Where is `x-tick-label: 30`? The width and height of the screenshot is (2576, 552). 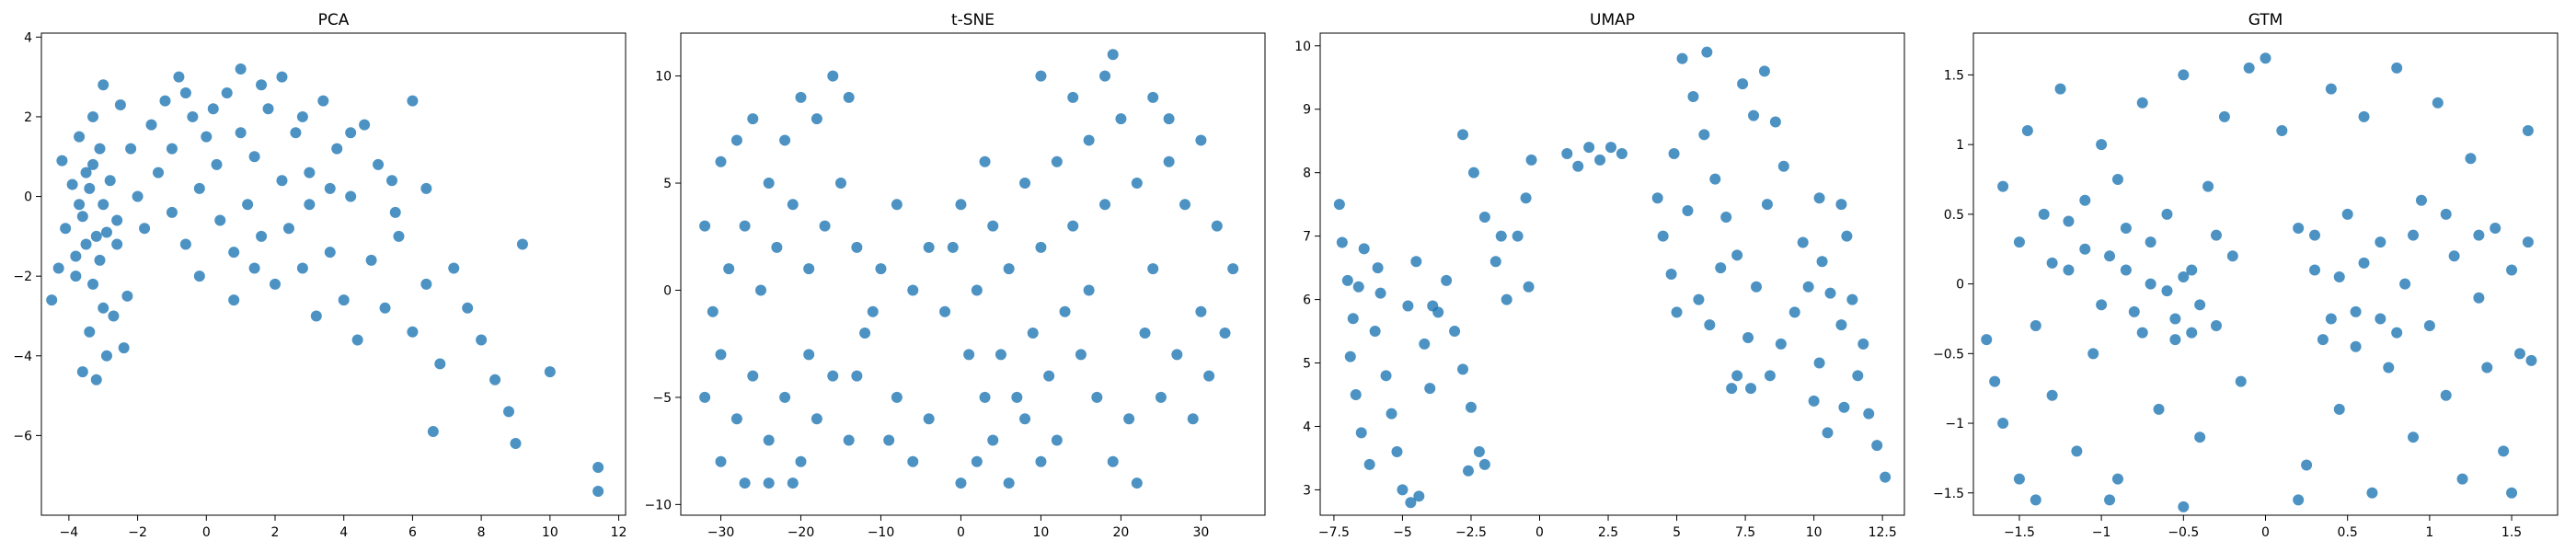
x-tick-label: 30 is located at coordinates (1200, 532).